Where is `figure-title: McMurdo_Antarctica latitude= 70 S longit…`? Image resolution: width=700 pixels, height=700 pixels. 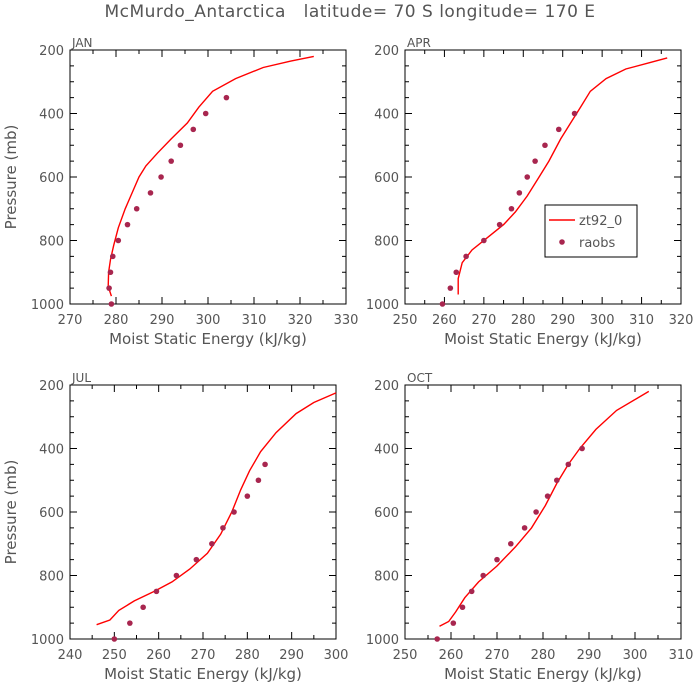 figure-title: McMurdo_Antarctica latitude= 70 S longit… is located at coordinates (350, 12).